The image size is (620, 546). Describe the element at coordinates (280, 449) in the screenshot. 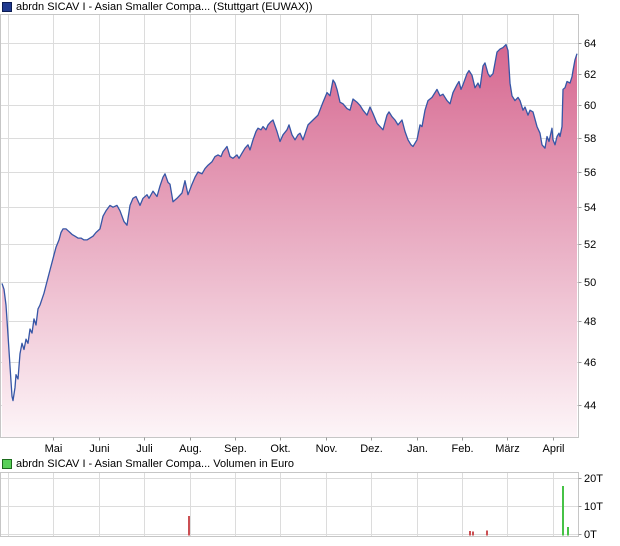

I see `price-x-tick-label: Okt.` at that location.